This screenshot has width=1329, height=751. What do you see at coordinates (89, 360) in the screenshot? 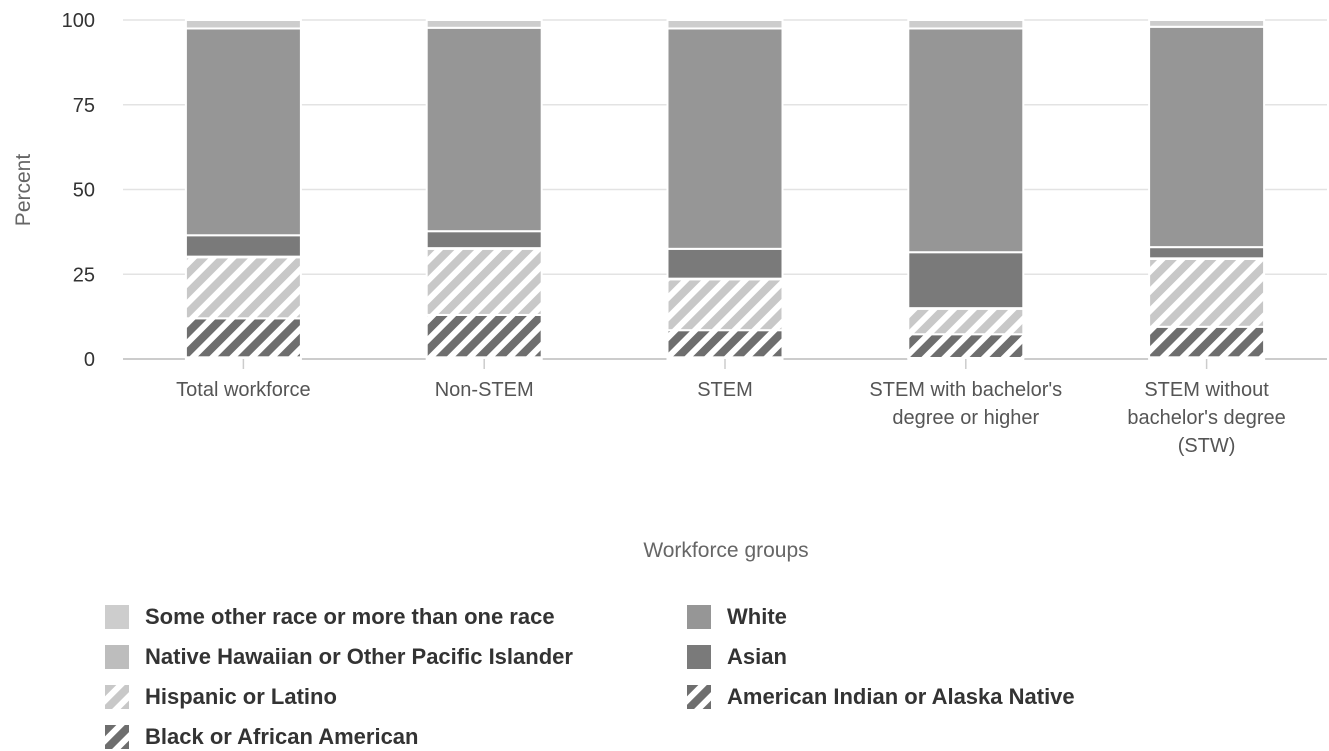
I see `y-tick-label: 0` at bounding box center [89, 360].